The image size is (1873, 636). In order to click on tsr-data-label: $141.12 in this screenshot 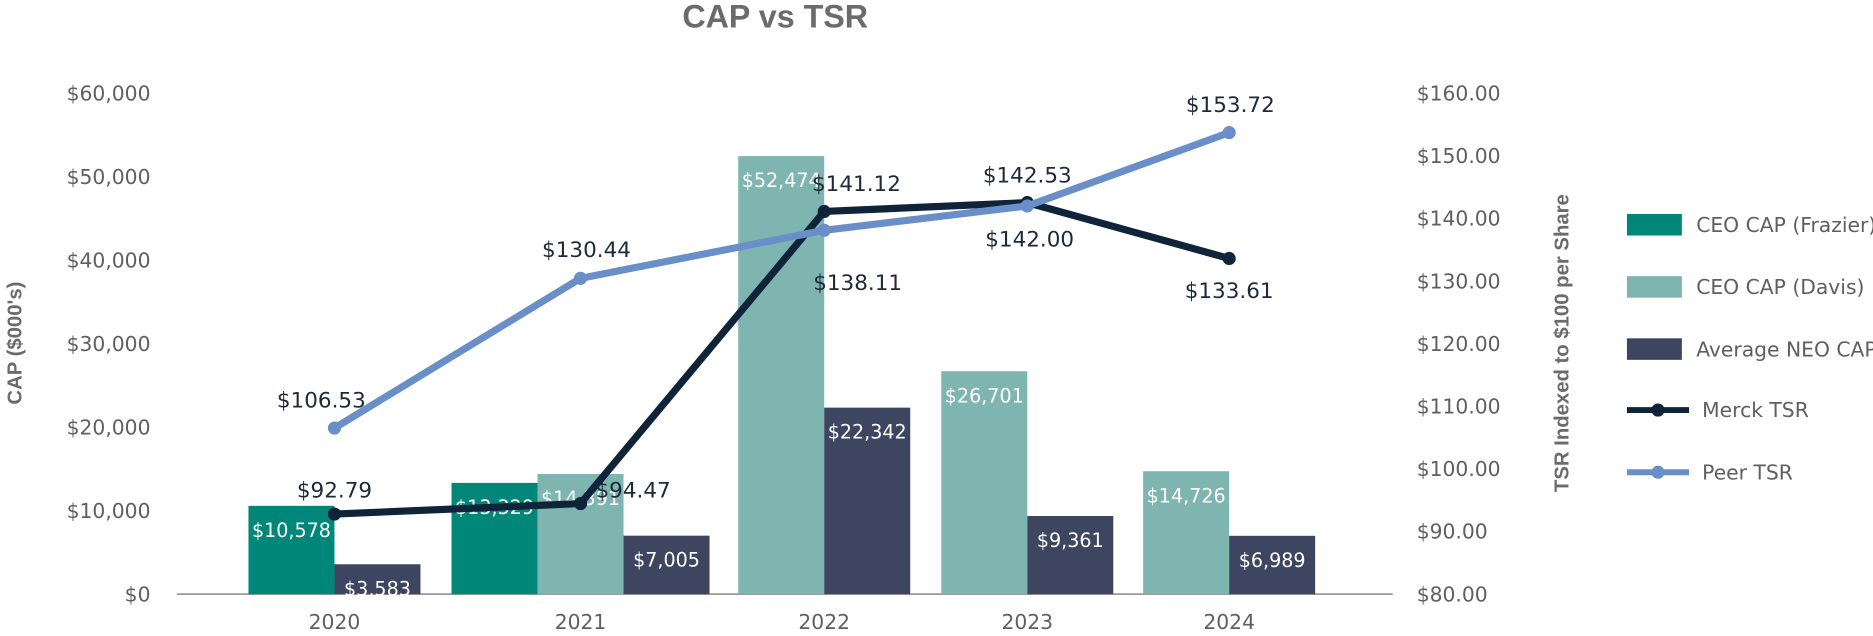, I will do `click(856, 184)`.